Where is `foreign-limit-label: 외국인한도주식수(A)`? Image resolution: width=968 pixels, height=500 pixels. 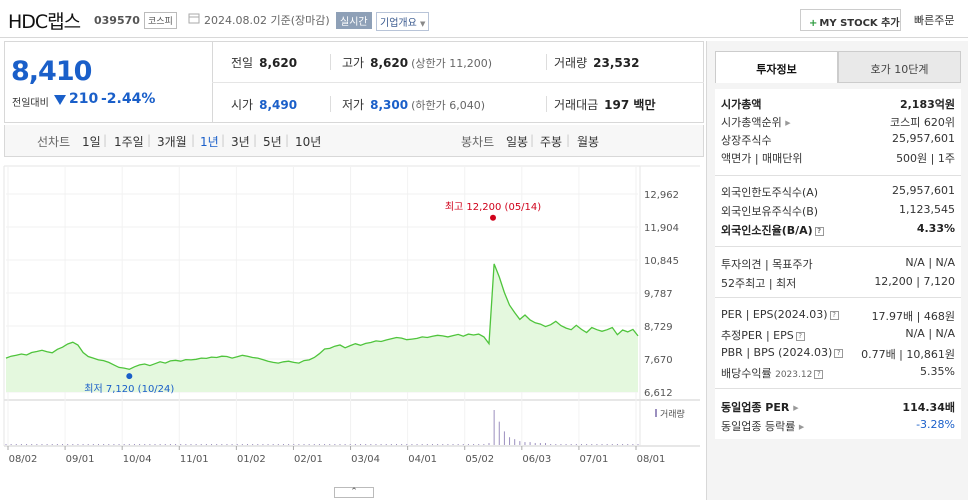
foreign-limit-label: 외국인한도주식수(A) is located at coordinates (770, 192).